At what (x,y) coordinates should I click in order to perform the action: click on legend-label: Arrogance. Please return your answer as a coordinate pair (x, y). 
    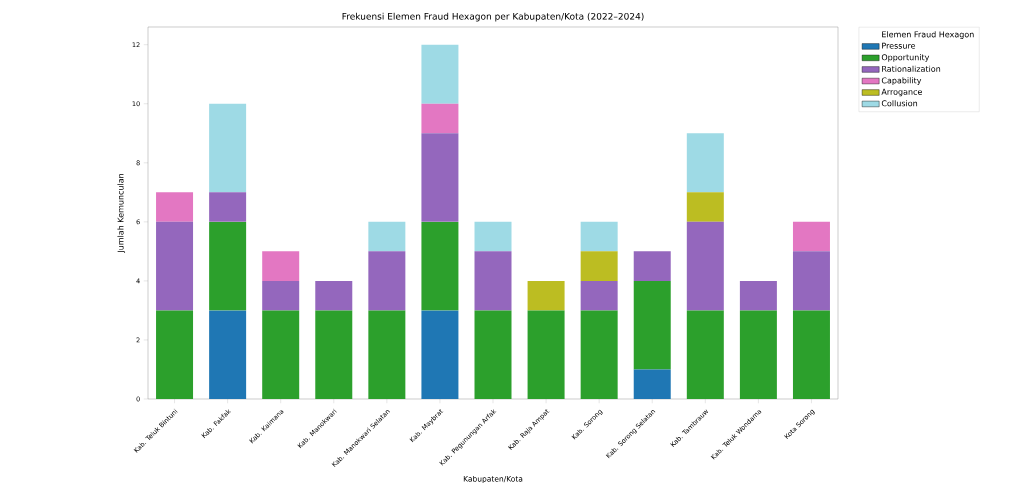
    Looking at the image, I should click on (901, 92).